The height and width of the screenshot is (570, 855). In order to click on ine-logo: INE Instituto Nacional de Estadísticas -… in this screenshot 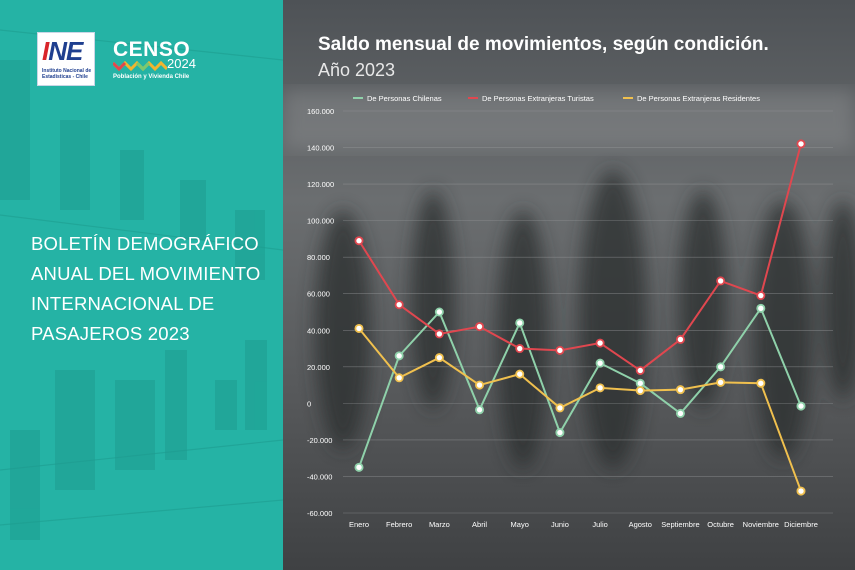, I will do `click(66, 59)`.